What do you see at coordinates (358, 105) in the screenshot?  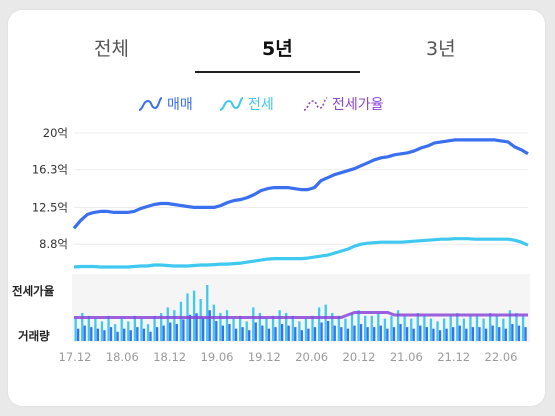 I see `legend-label-ratio: 전세가율` at bounding box center [358, 105].